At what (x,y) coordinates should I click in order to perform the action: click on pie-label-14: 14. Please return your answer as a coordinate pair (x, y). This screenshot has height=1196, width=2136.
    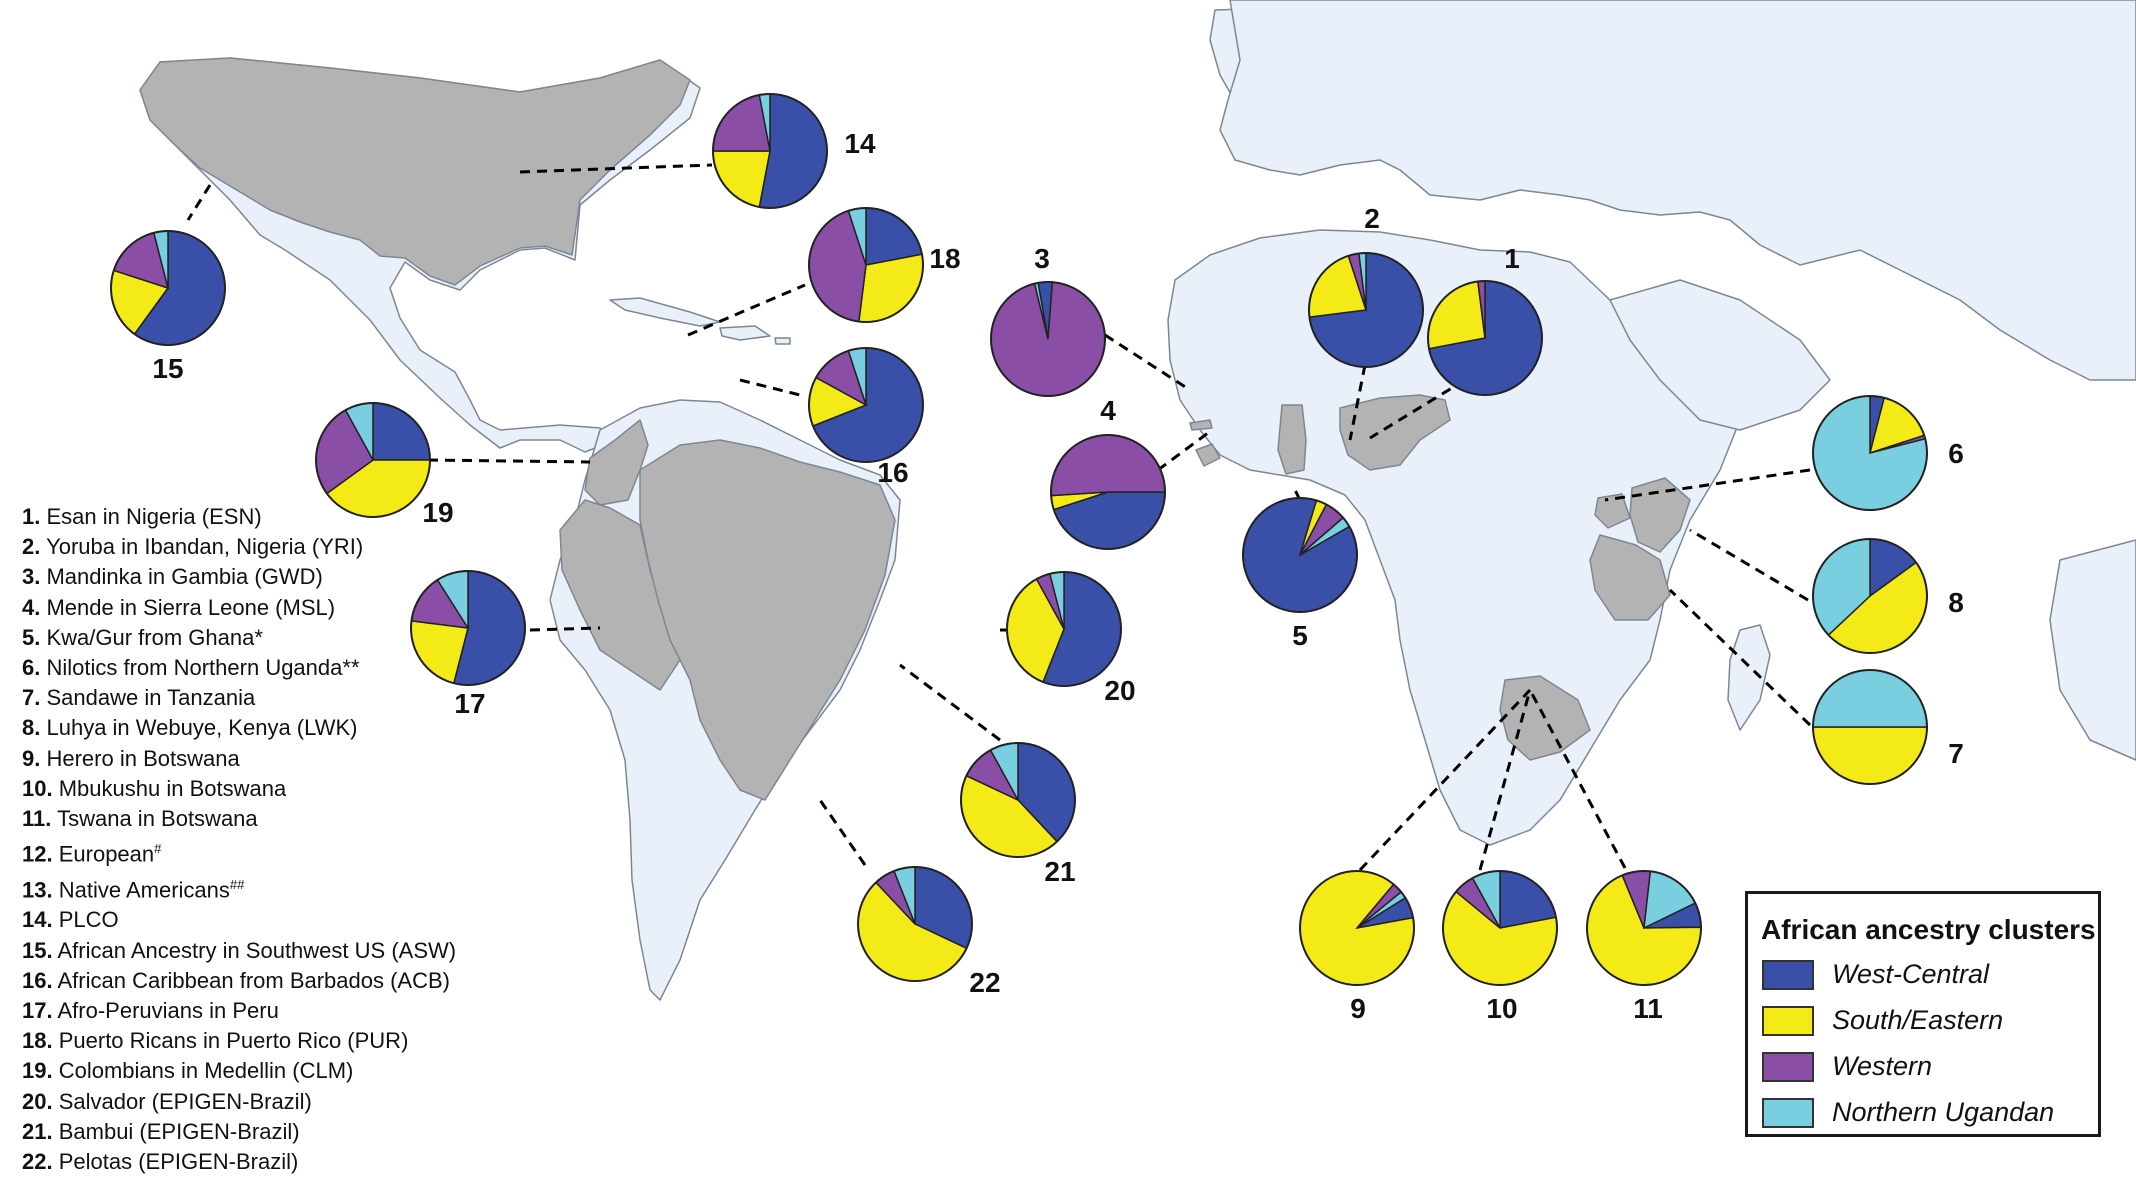
    Looking at the image, I should click on (860, 143).